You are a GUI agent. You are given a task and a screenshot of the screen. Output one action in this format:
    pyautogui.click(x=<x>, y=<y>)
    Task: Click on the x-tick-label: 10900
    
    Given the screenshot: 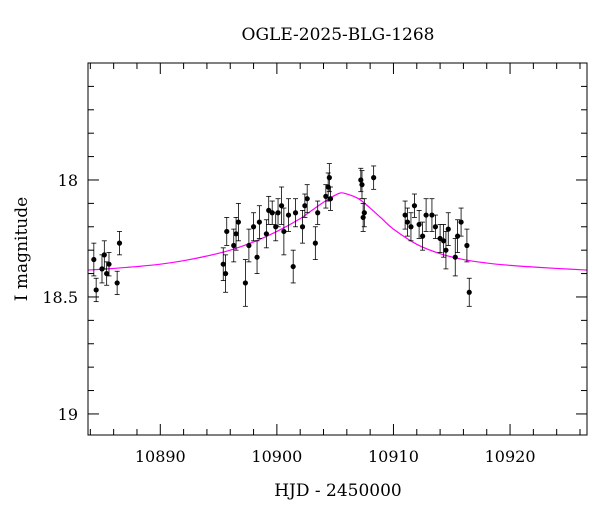 What is the action you would take?
    pyautogui.click(x=276, y=456)
    